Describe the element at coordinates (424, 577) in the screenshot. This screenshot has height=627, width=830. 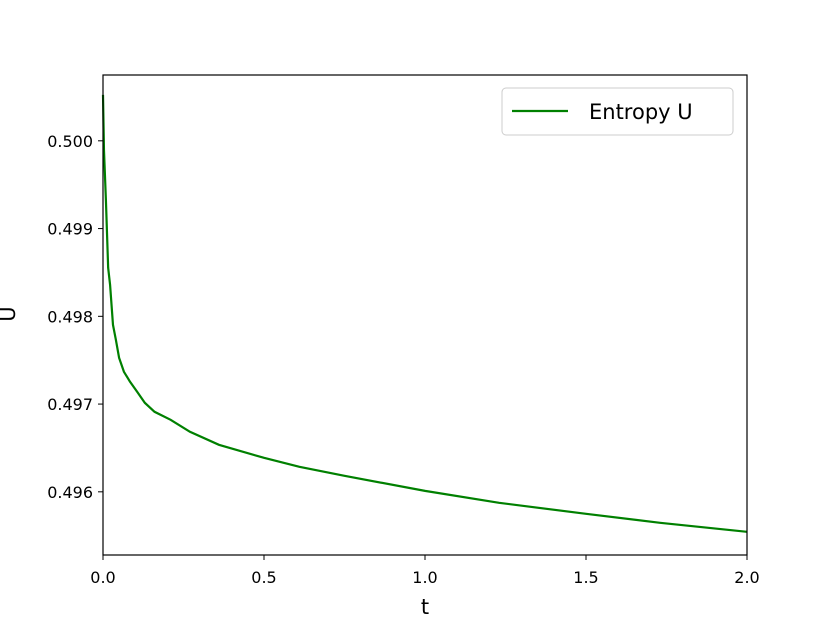
I see `x-tick-label: 1.0` at that location.